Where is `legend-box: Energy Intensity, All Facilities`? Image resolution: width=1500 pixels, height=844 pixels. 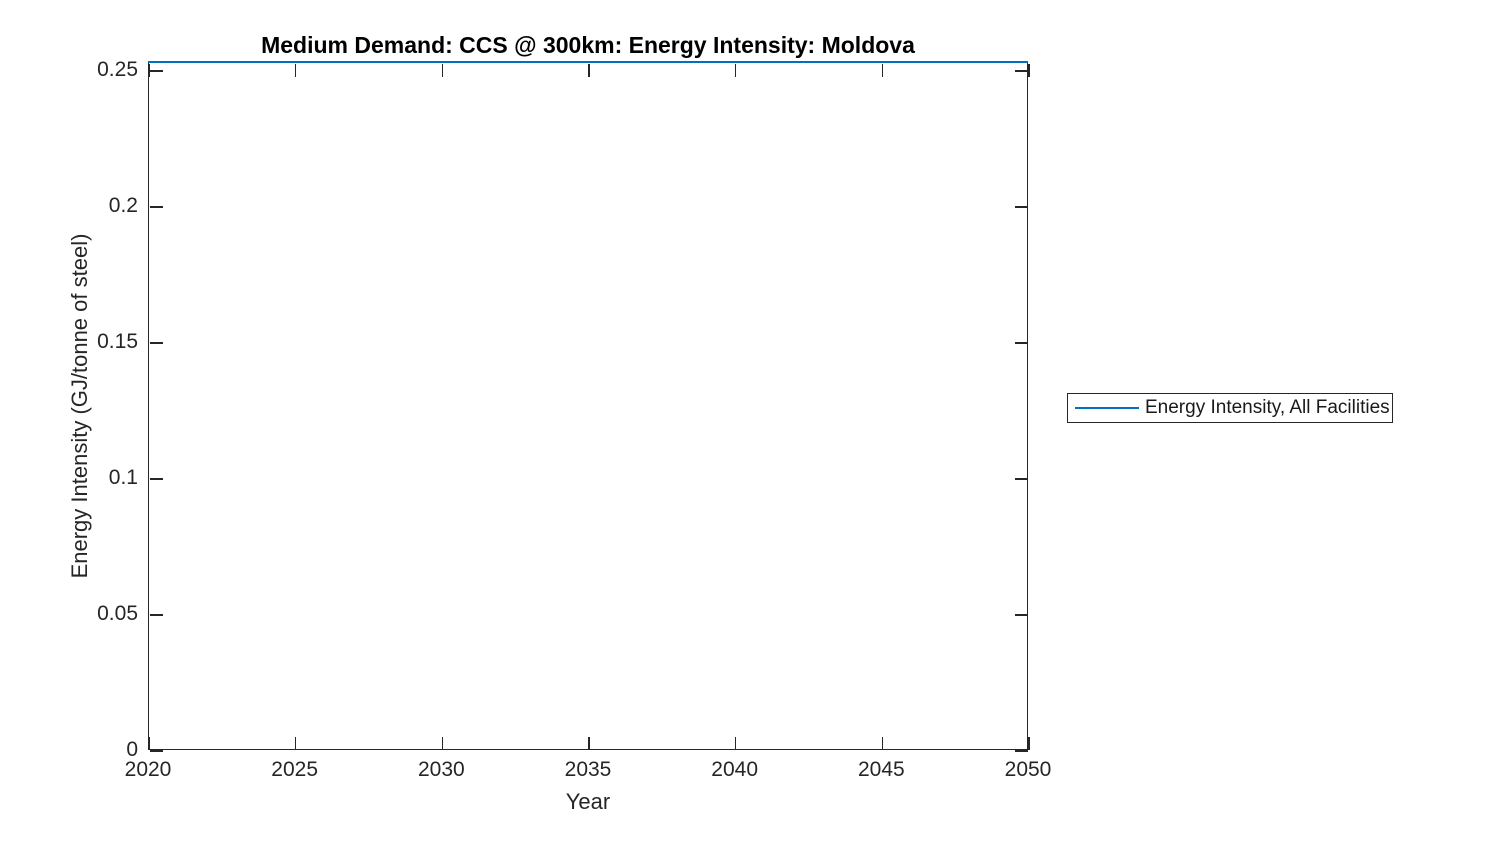
legend-box: Energy Intensity, All Facilities is located at coordinates (1230, 408).